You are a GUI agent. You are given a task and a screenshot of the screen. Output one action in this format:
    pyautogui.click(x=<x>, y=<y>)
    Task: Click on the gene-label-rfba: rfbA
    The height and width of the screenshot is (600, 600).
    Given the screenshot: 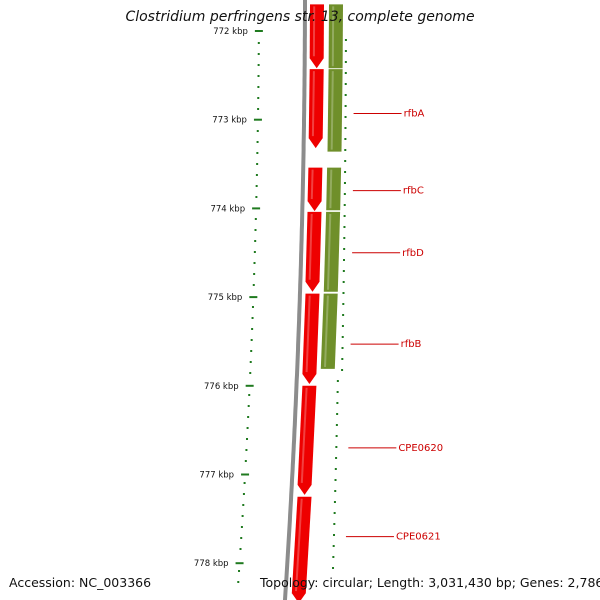 What is the action you would take?
    pyautogui.click(x=414, y=113)
    